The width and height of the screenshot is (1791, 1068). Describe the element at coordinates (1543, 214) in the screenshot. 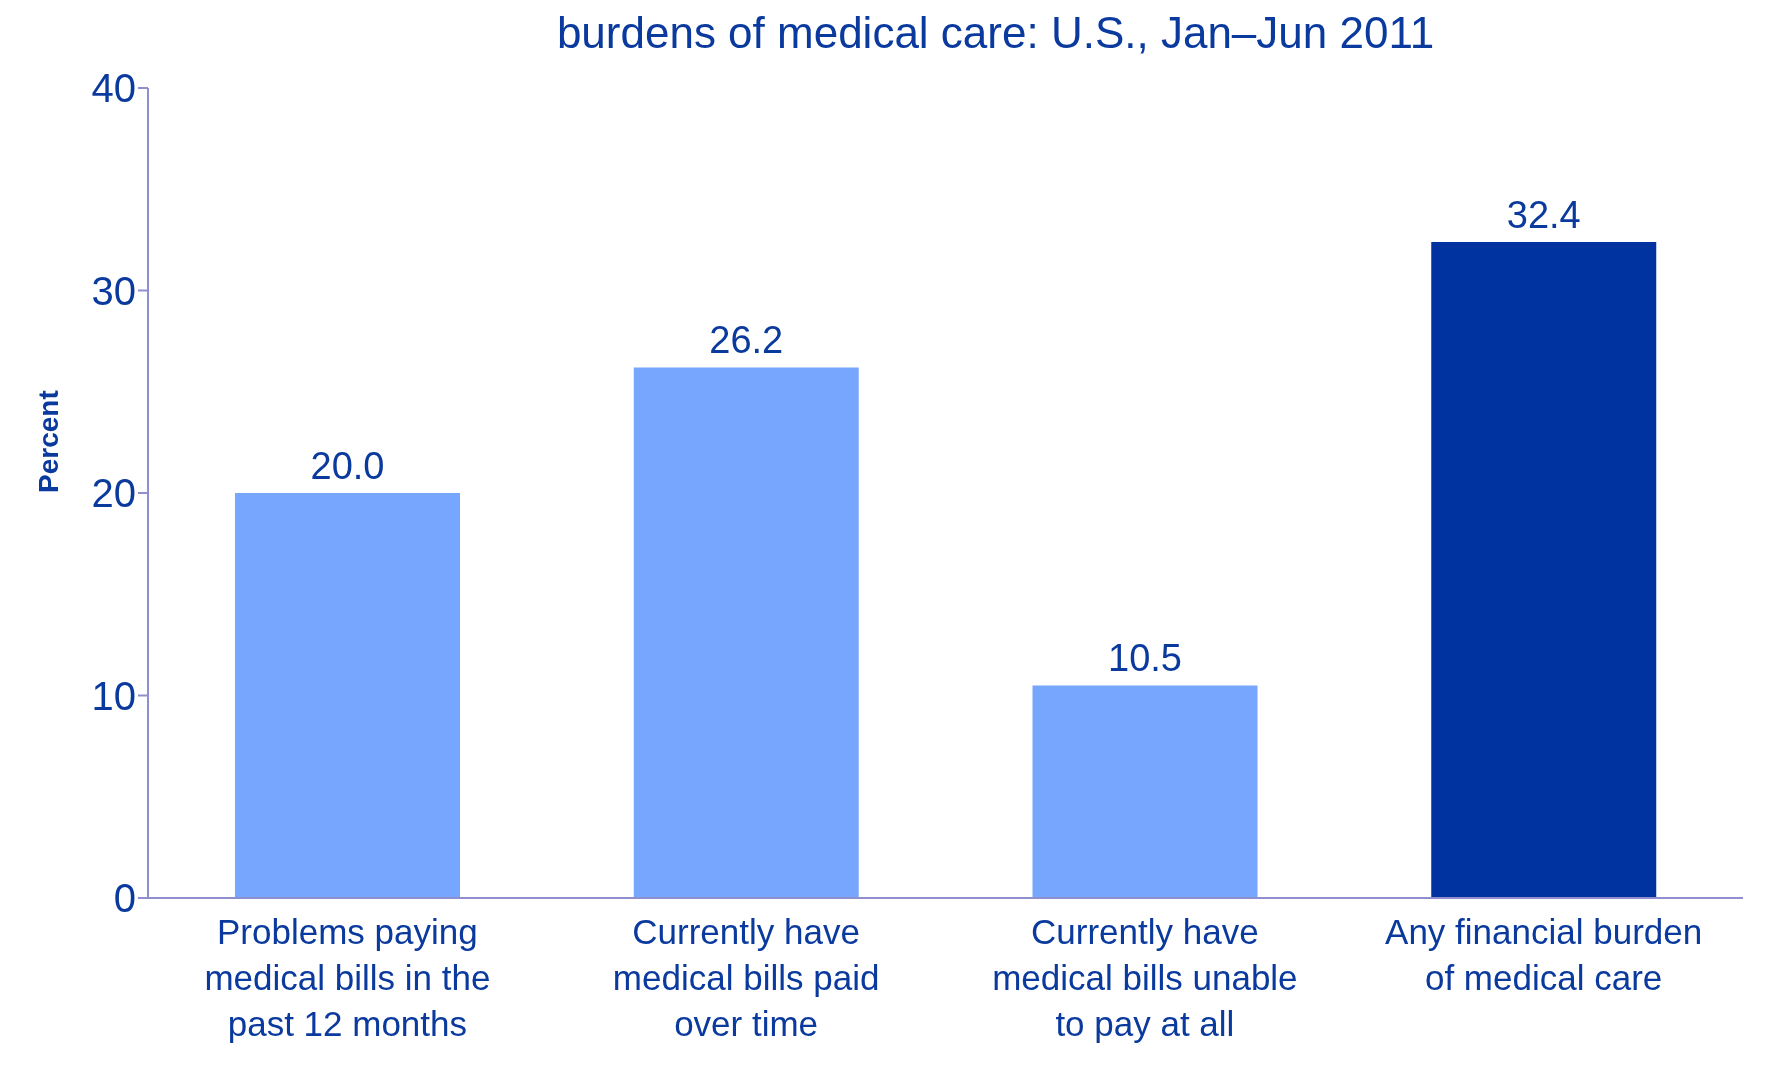

I see `data-label: 32.4` at that location.